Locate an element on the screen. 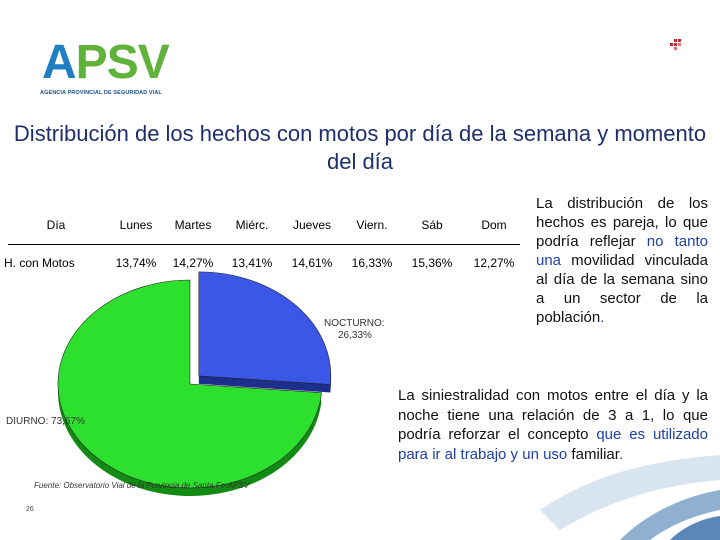 This screenshot has width=720, height=540. table-header-cell: Día is located at coordinates (56, 225).